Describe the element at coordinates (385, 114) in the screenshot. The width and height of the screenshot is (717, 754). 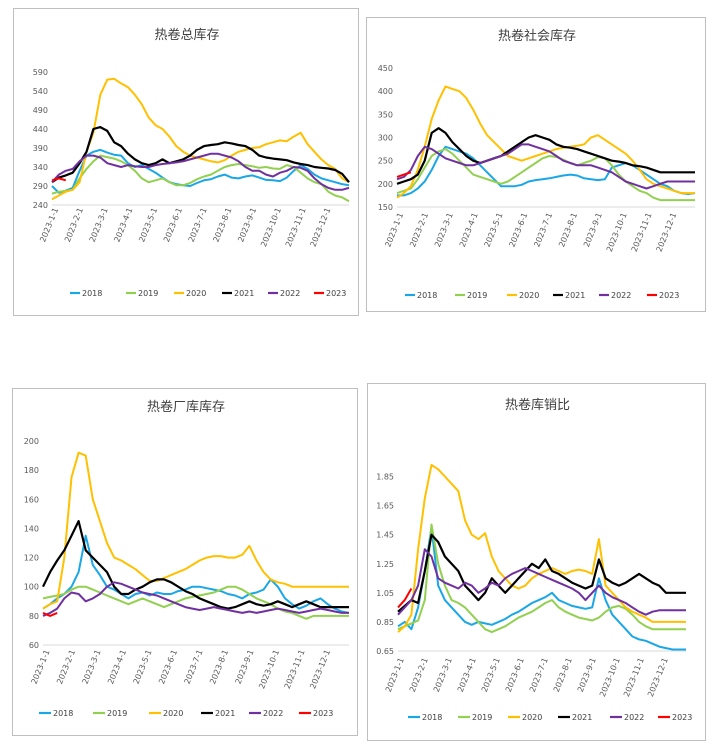
I see `y-tick-label: 350` at that location.